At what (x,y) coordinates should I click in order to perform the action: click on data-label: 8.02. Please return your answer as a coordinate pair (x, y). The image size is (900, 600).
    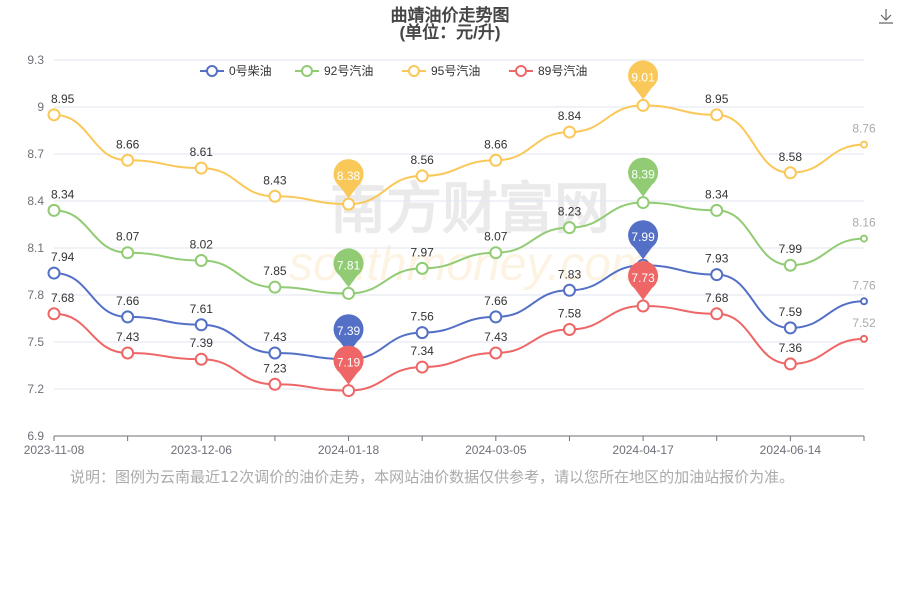
    Looking at the image, I should click on (202, 245).